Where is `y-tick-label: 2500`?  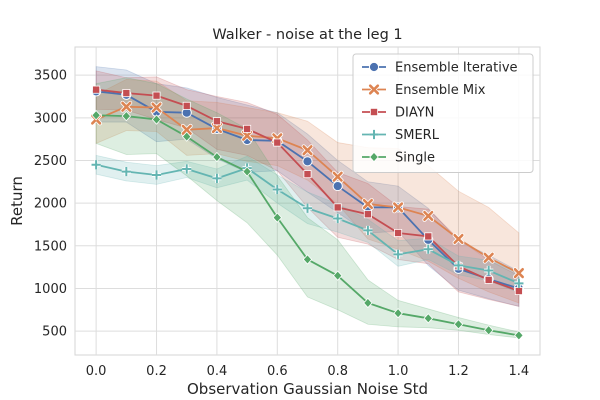
y-tick-label: 2500 is located at coordinates (50, 161).